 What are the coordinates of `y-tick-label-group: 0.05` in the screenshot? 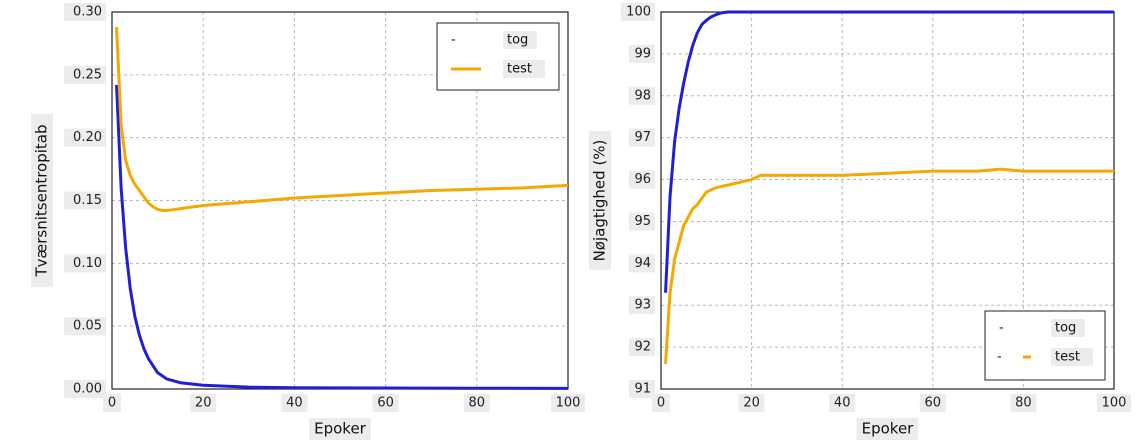 It's located at (85, 326).